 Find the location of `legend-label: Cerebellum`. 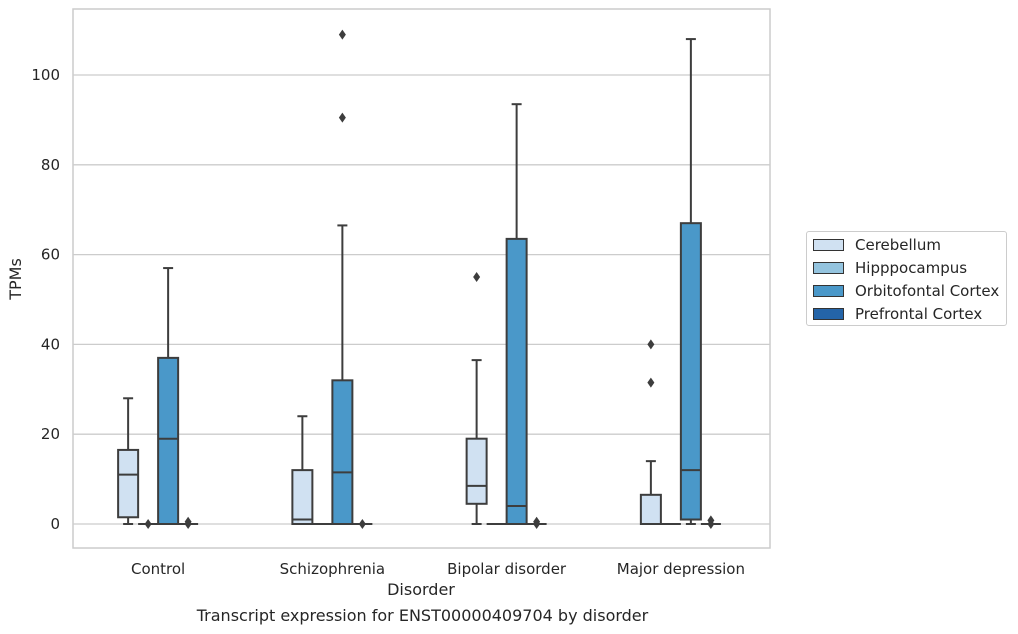

legend-label: Cerebellum is located at coordinates (898, 245).